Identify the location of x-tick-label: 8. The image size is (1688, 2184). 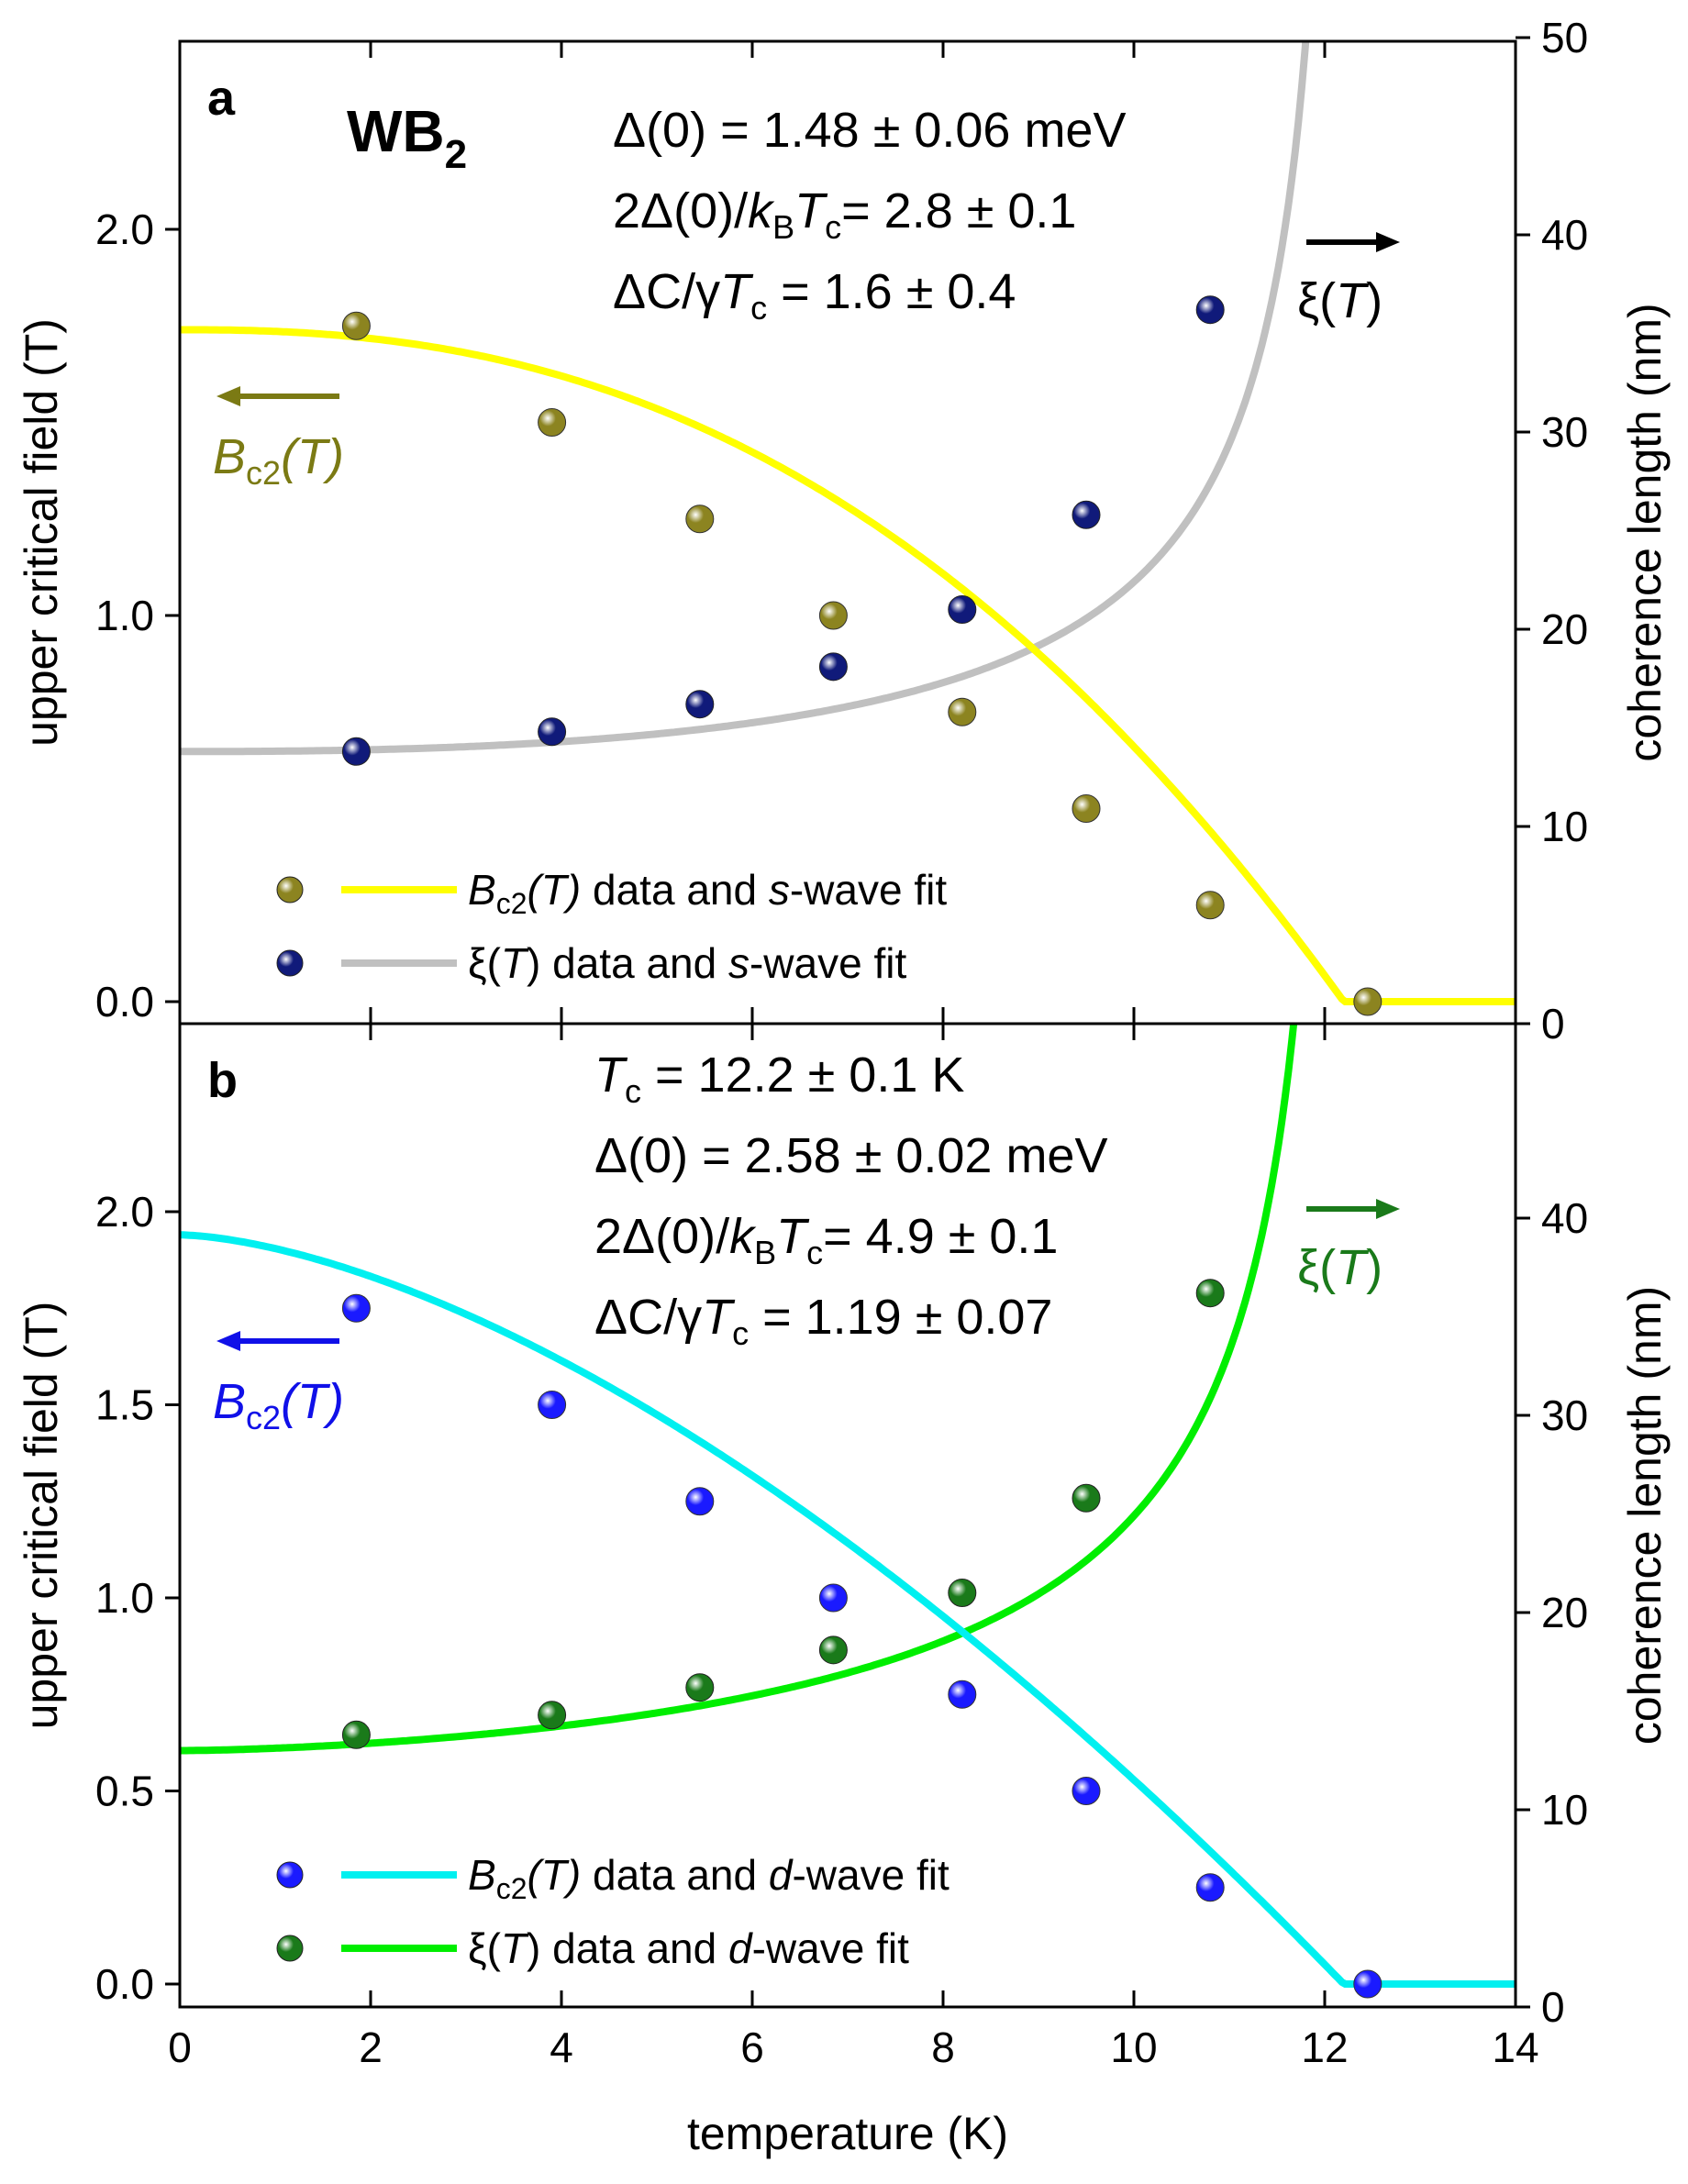
(943, 2047).